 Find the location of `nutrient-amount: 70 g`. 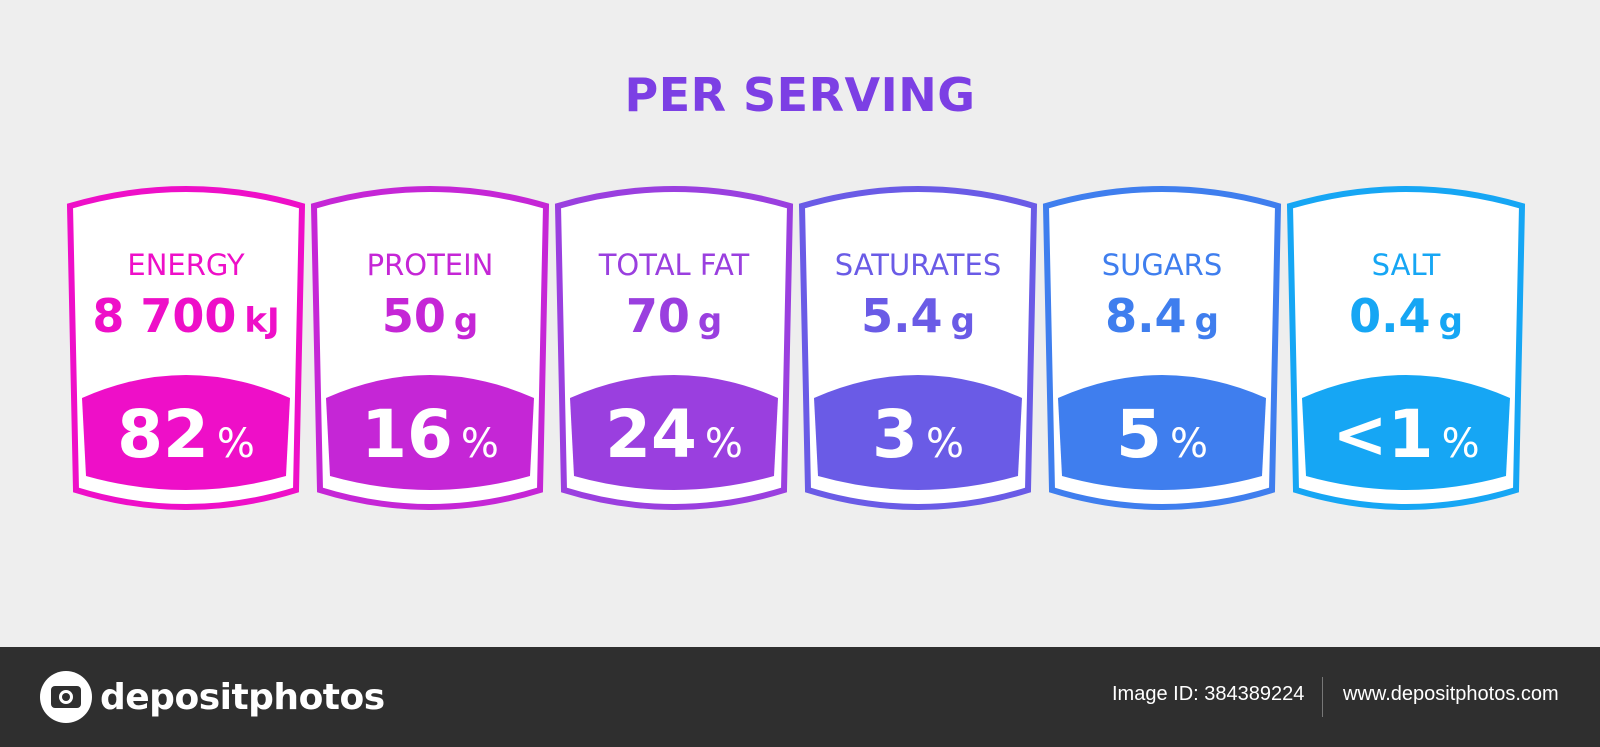

nutrient-amount: 70 g is located at coordinates (674, 316).